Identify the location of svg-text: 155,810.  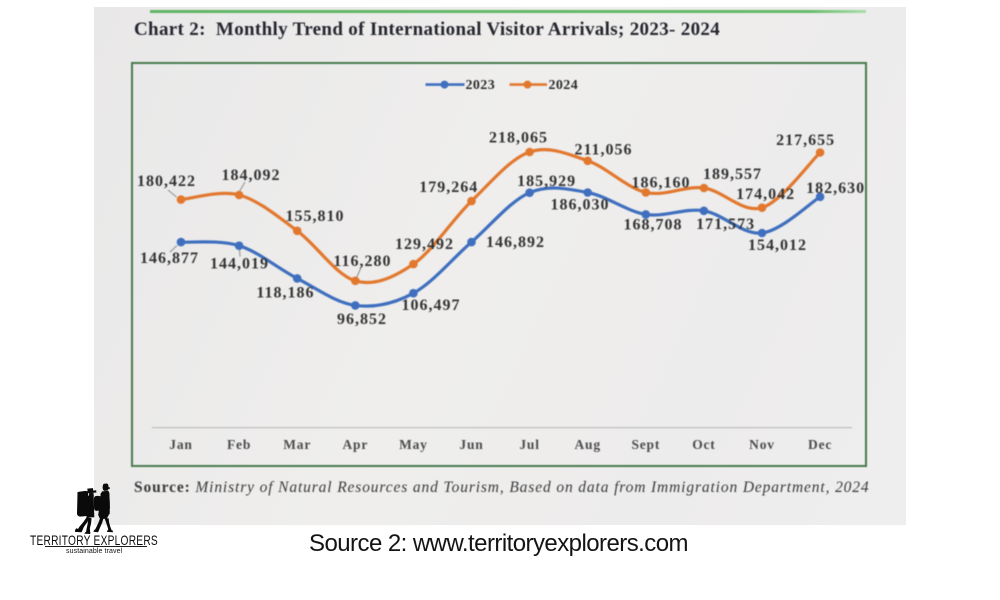
(315, 216).